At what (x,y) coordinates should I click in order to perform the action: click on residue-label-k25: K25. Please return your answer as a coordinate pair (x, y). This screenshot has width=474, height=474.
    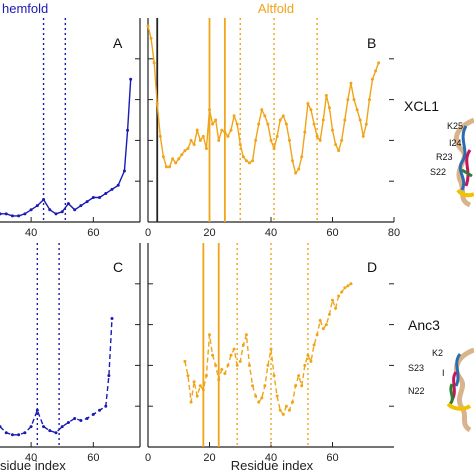
    Looking at the image, I should click on (455, 126).